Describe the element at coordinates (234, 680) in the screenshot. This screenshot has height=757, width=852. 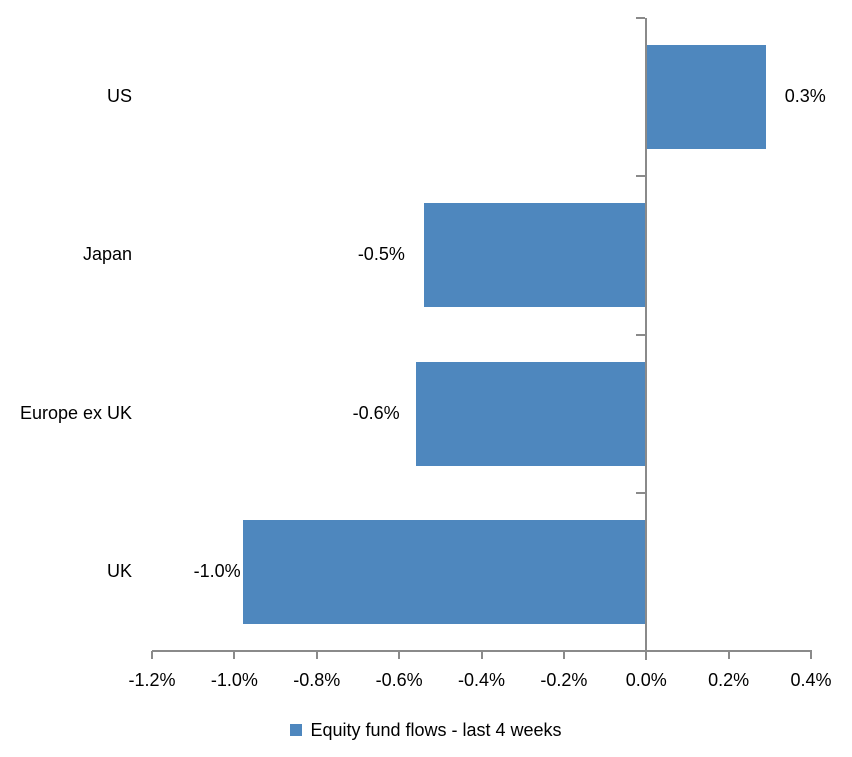
I see `x-axis-tick-label: -1.0%` at that location.